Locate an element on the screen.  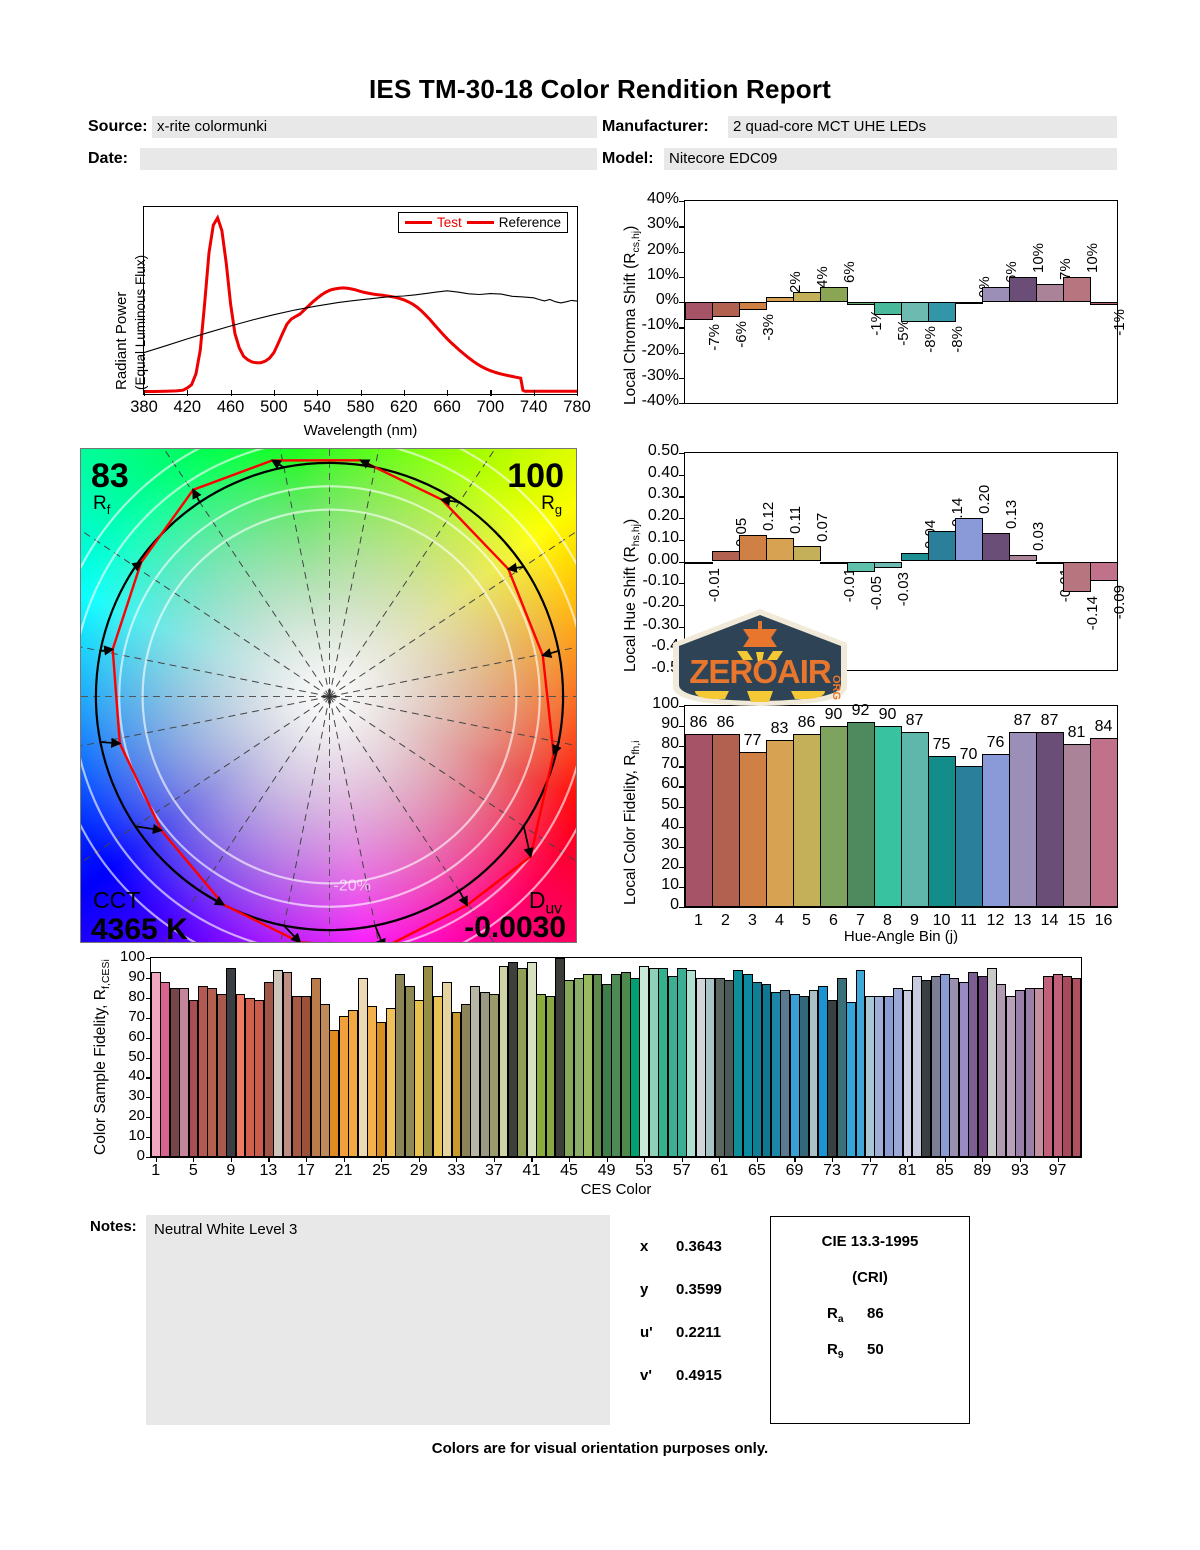
spd-plot is located at coordinates (360, 303).